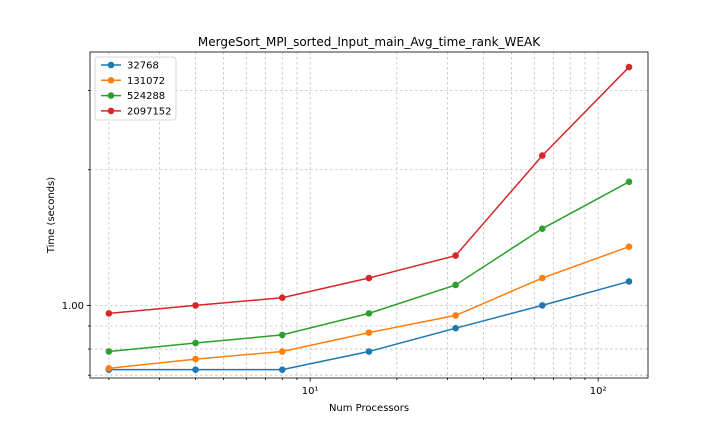  I want to click on legend-entry: 2097152, so click(136, 111).